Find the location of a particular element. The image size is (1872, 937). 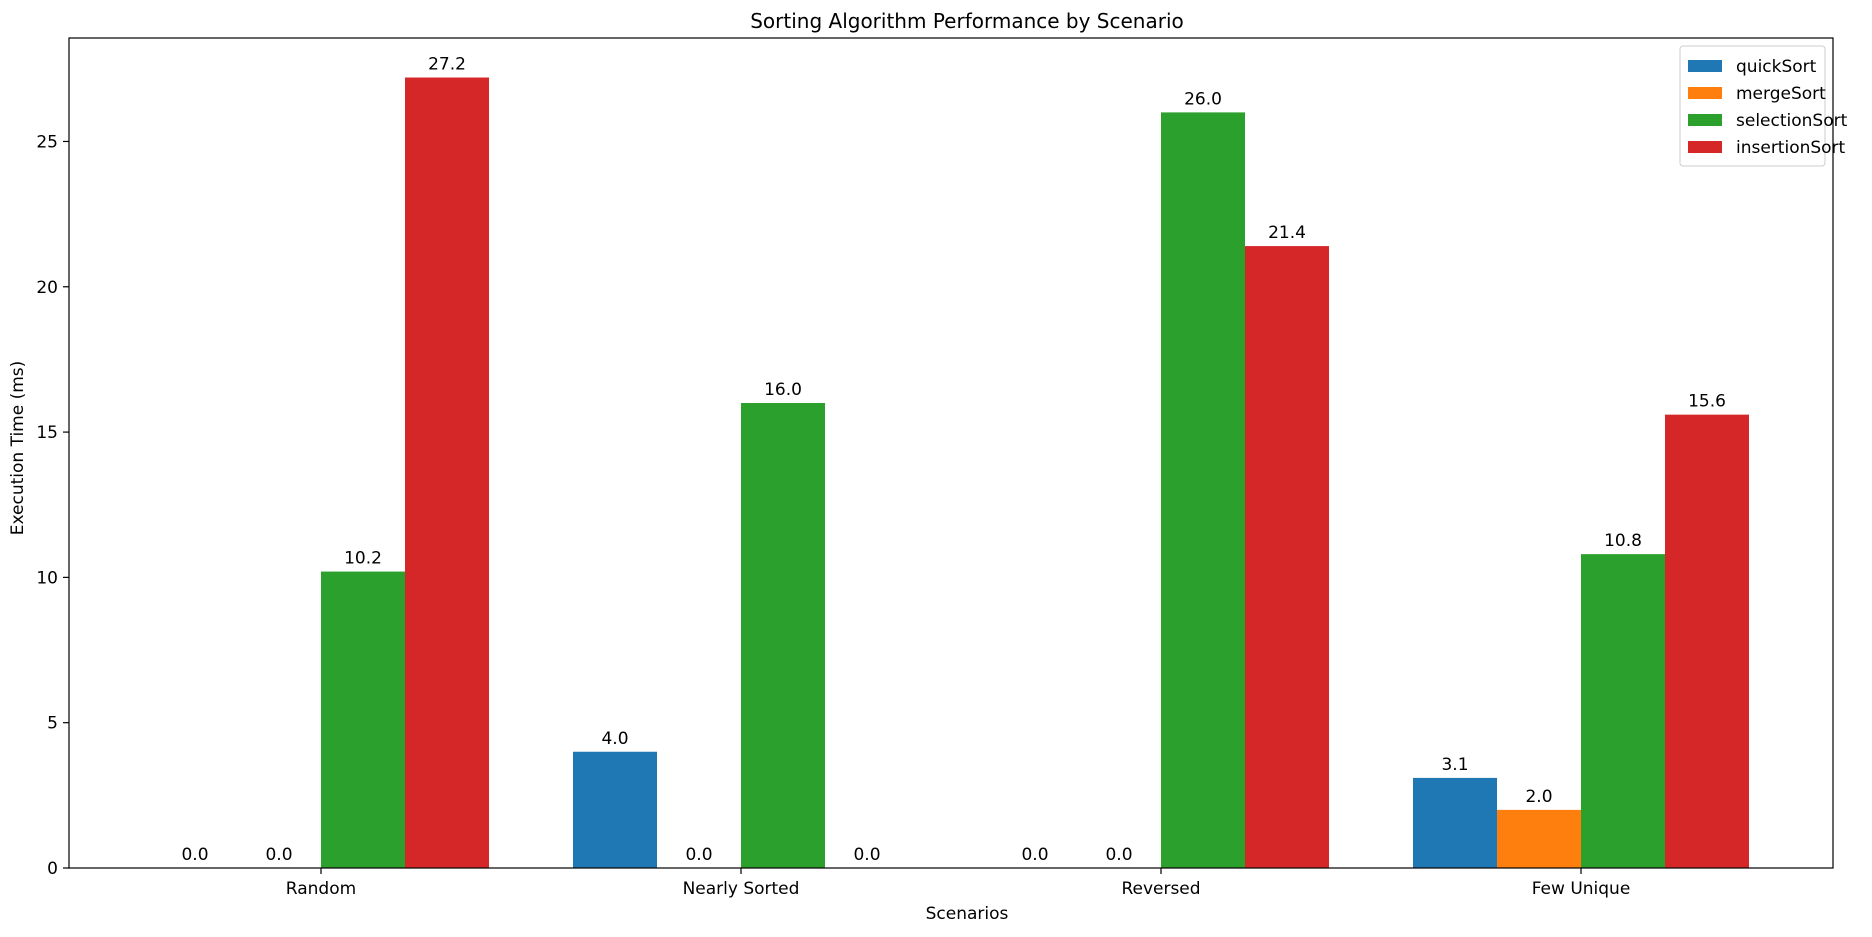

data-label-mergesort-nearly-sorted: 0.0 is located at coordinates (698, 855).